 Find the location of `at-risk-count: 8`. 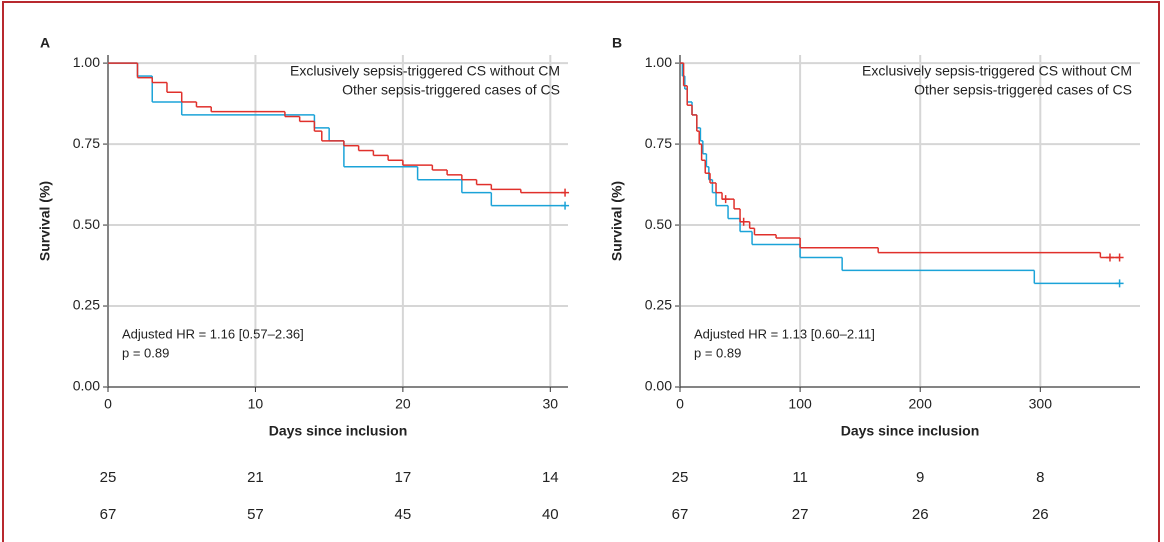

at-risk-count: 8 is located at coordinates (1040, 477).